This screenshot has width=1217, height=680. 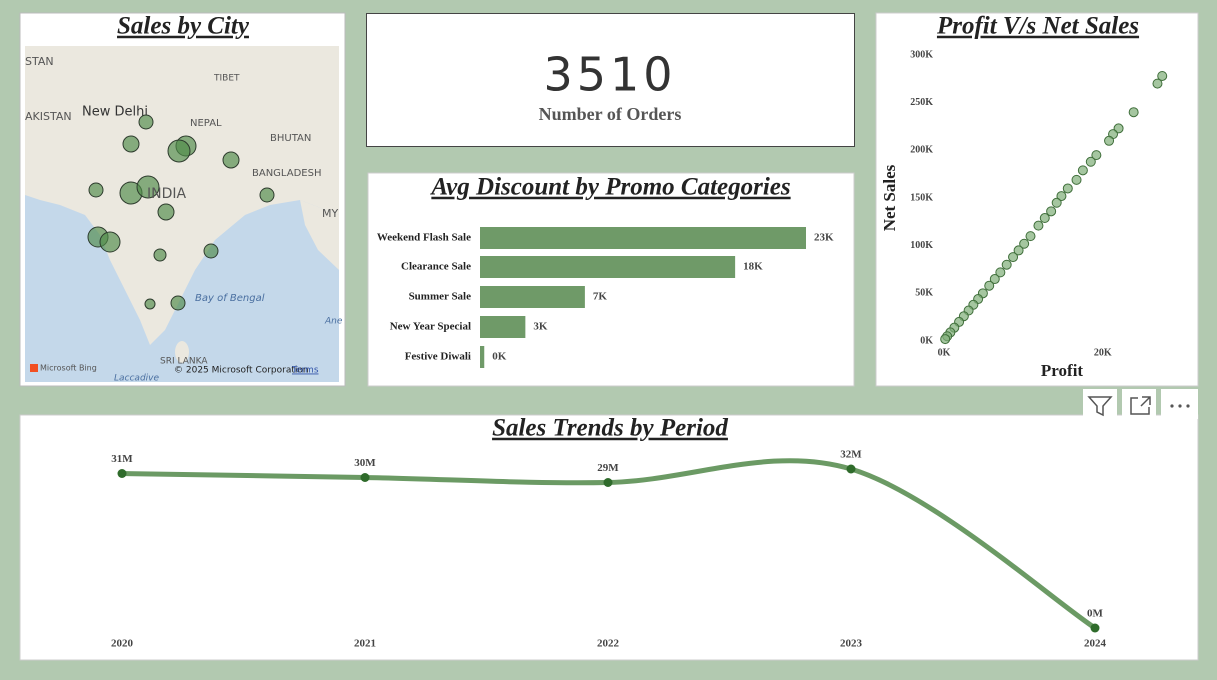 What do you see at coordinates (1062, 370) in the screenshot?
I see `x-axis-label: Profit` at bounding box center [1062, 370].